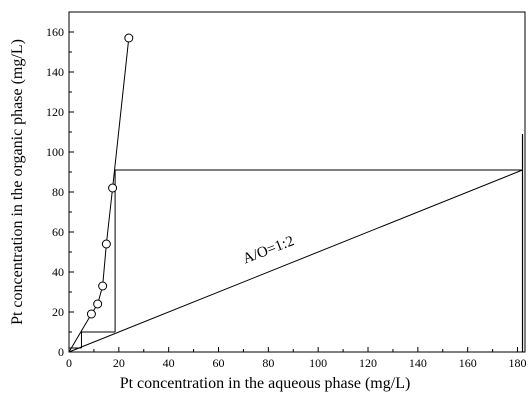  I want to click on x-tick-label: 160, so click(468, 363).